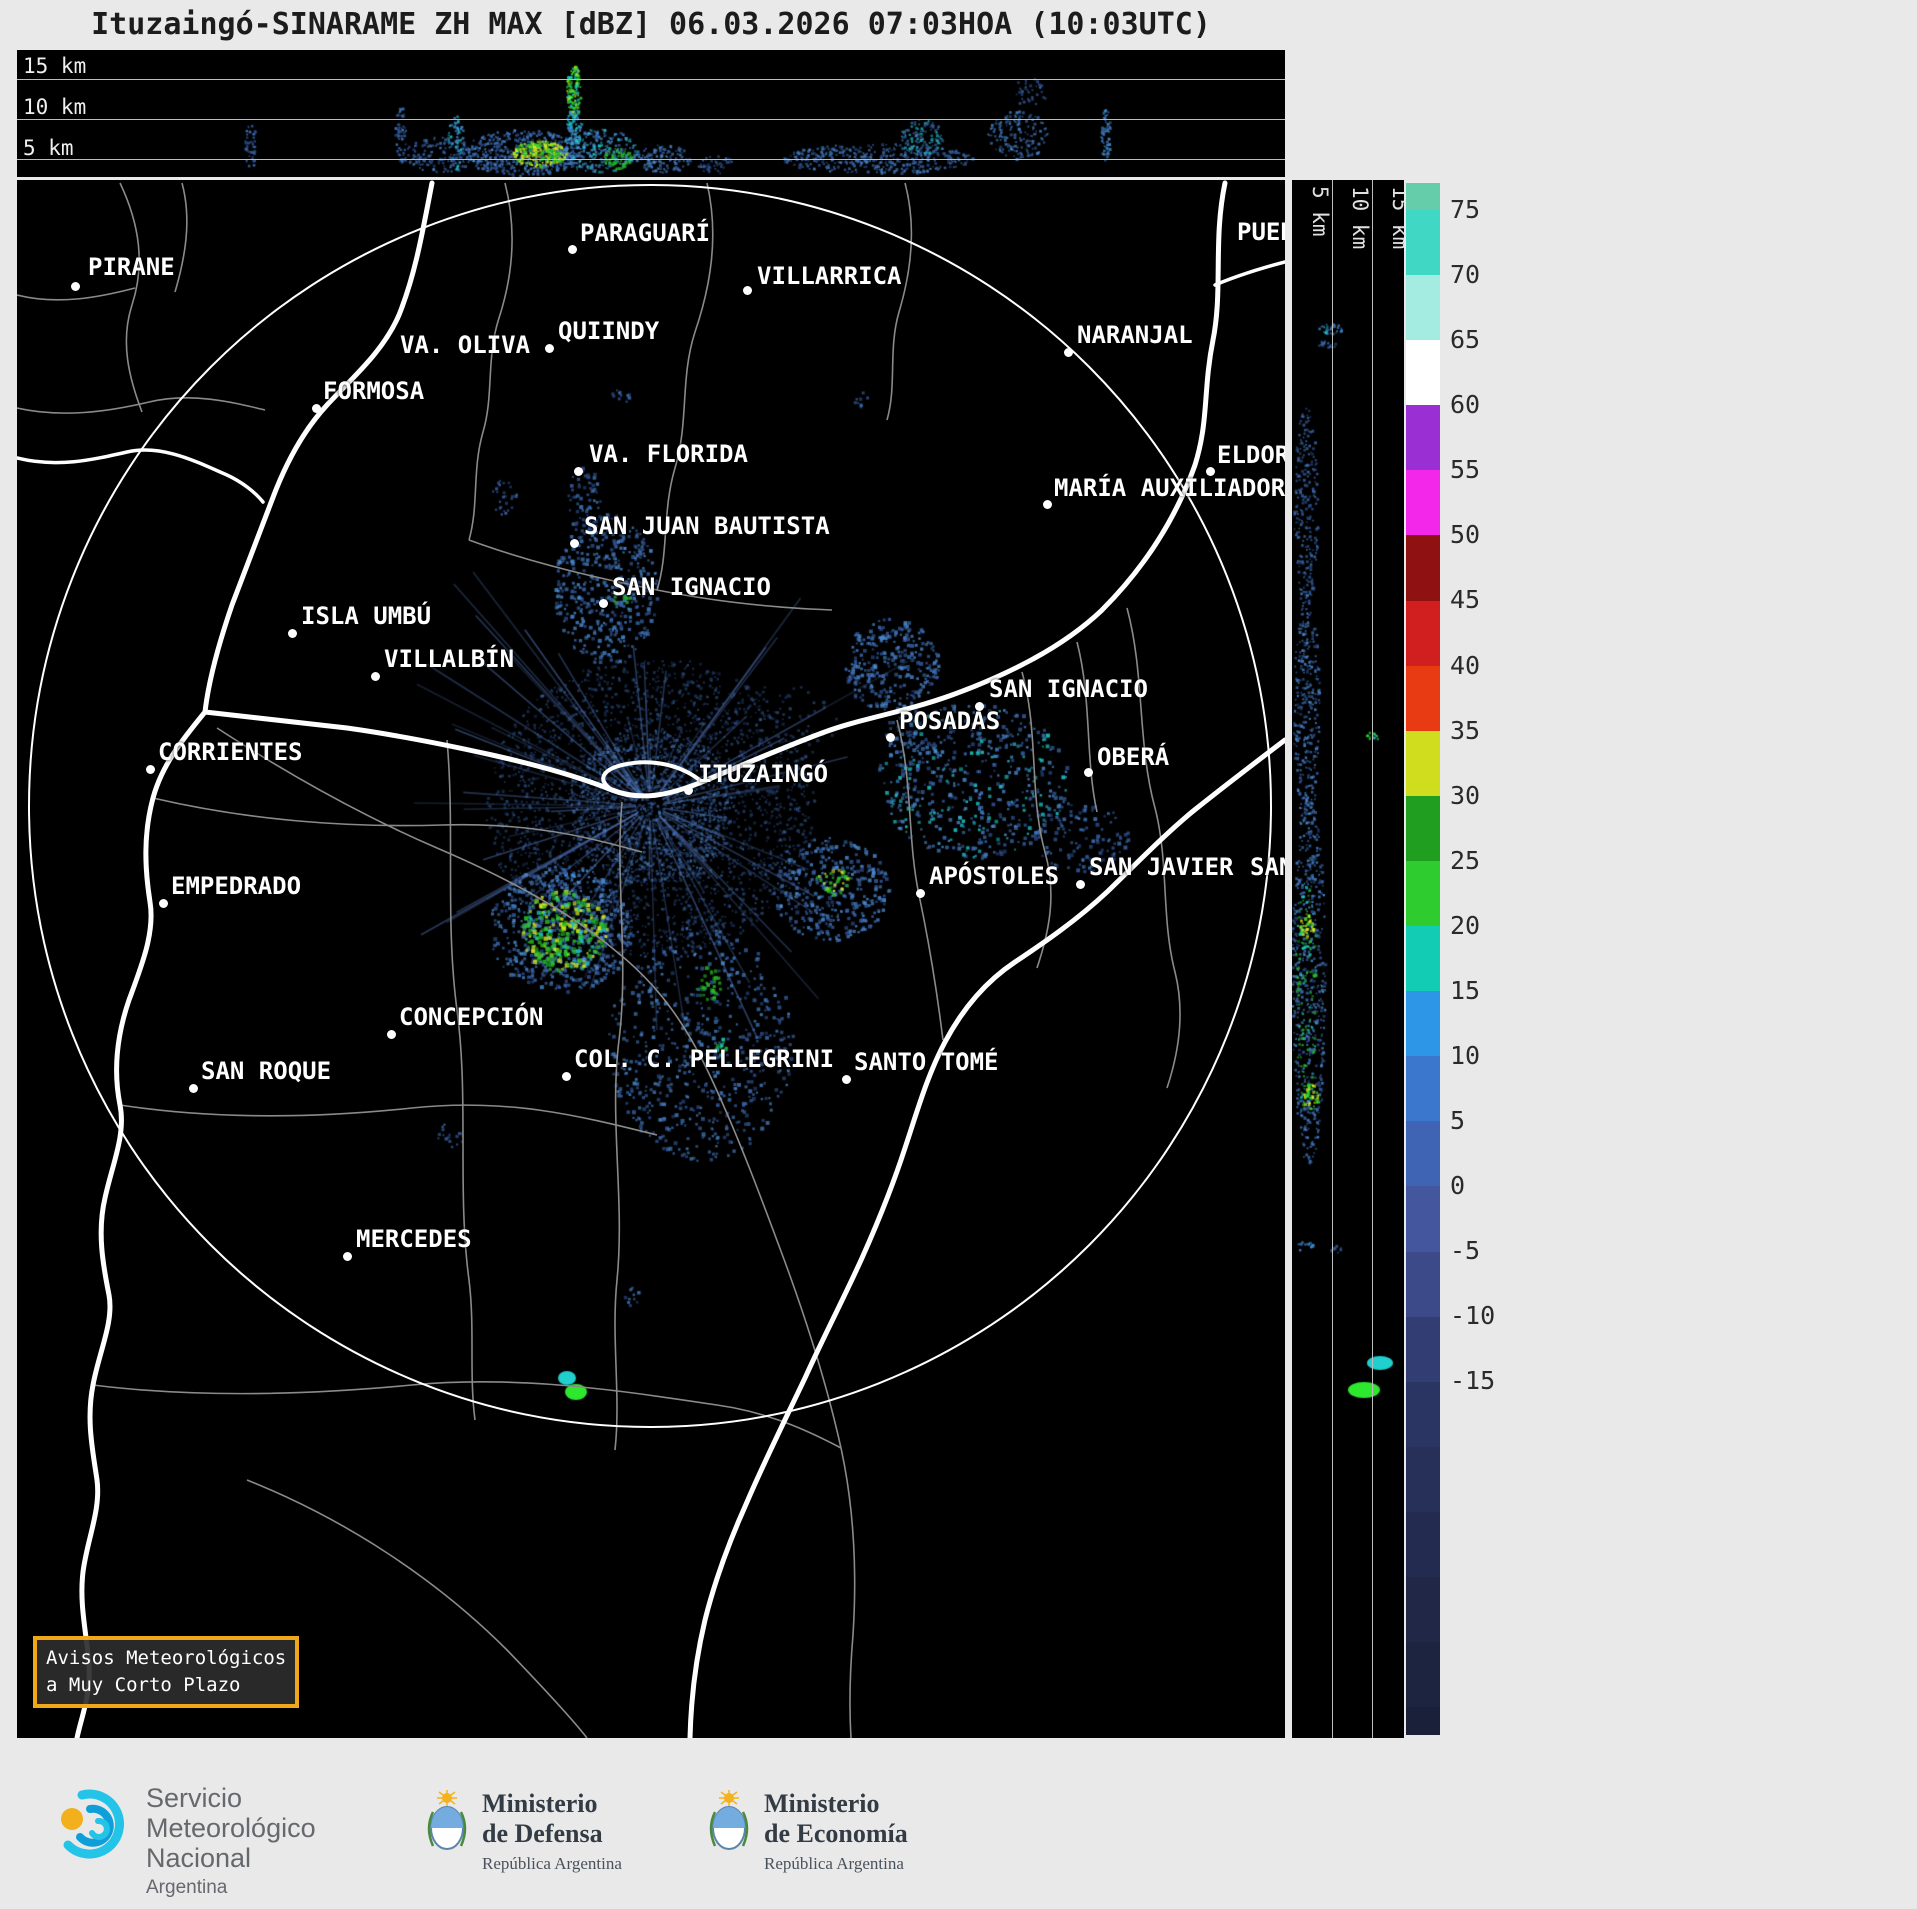  Describe the element at coordinates (829, 276) in the screenshot. I see `city-label: VILLARRICA` at that location.